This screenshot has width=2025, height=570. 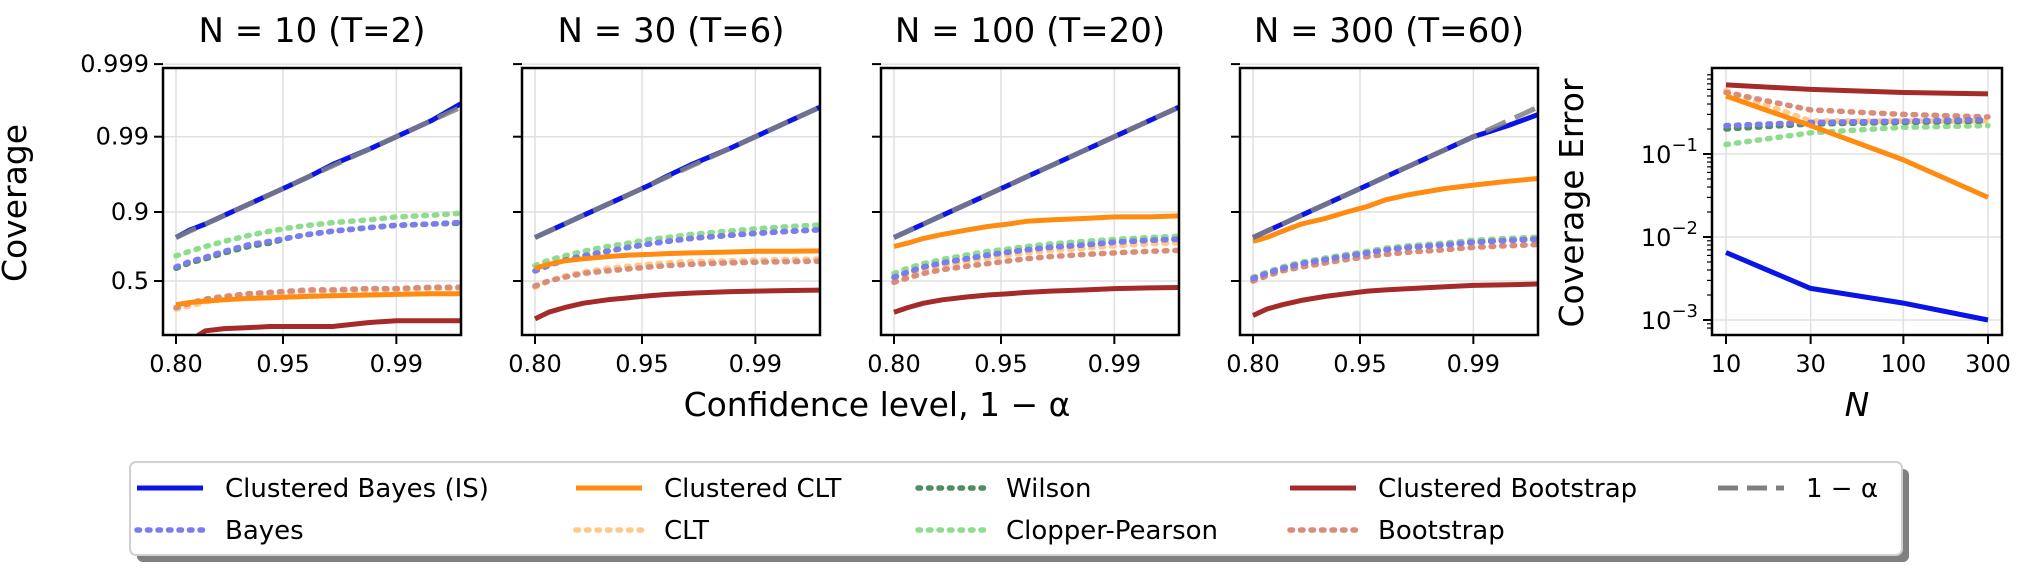 What do you see at coordinates (670, 31) in the screenshot?
I see `panel-title: N = 30 (T=6)` at bounding box center [670, 31].